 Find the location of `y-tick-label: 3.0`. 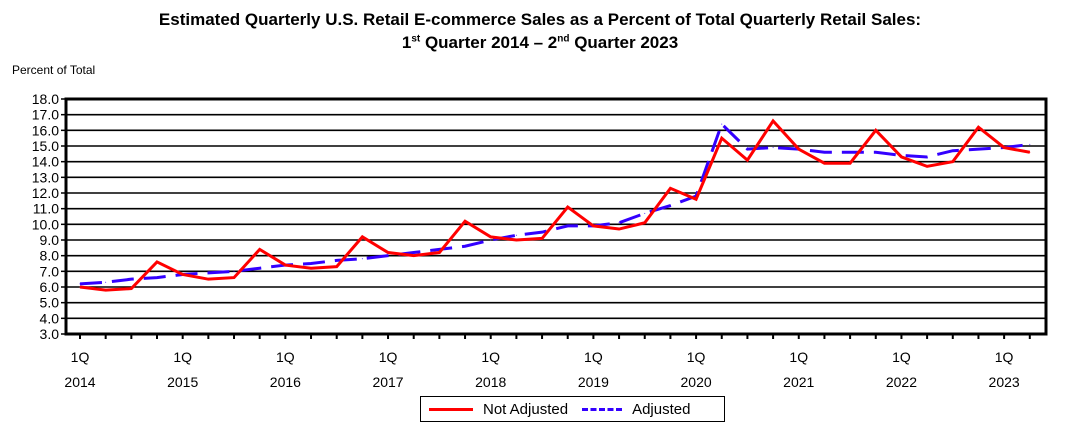

y-tick-label: 3.0 is located at coordinates (50, 334).